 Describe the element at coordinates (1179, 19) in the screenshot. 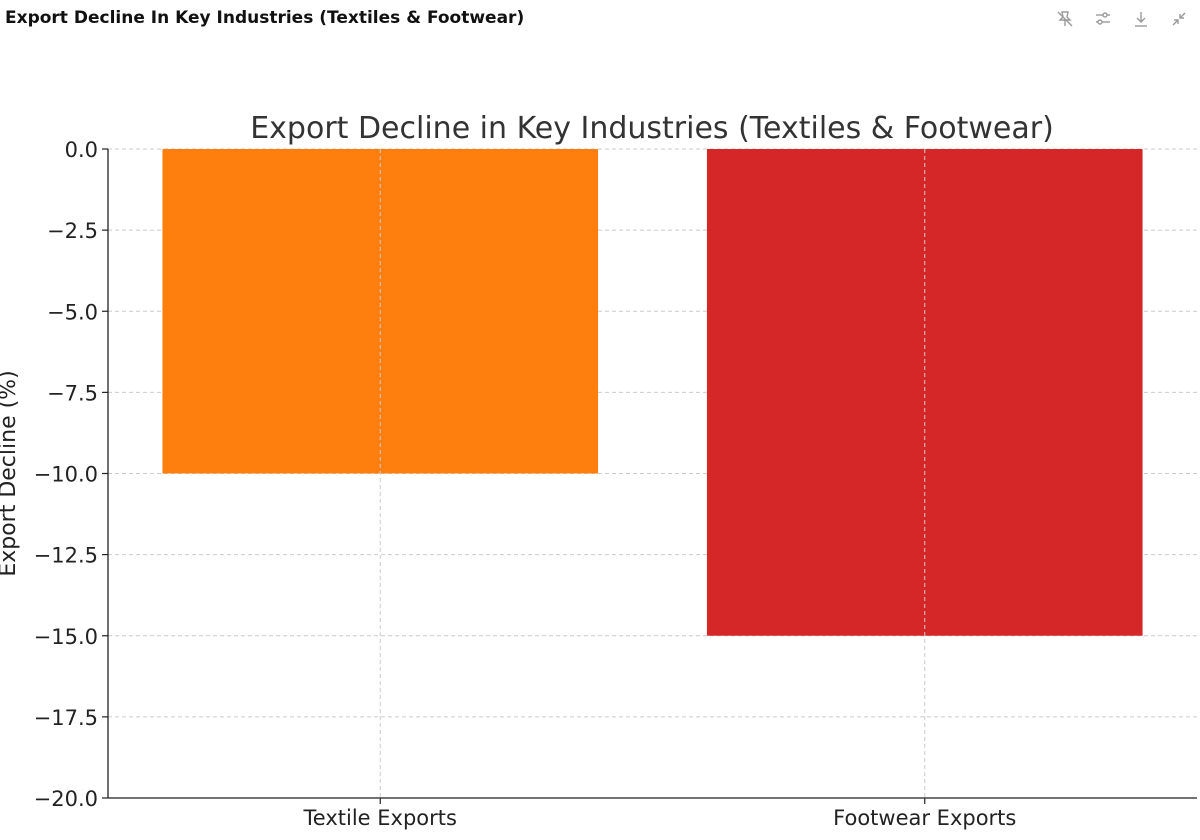

I see `collapse-icon` at that location.